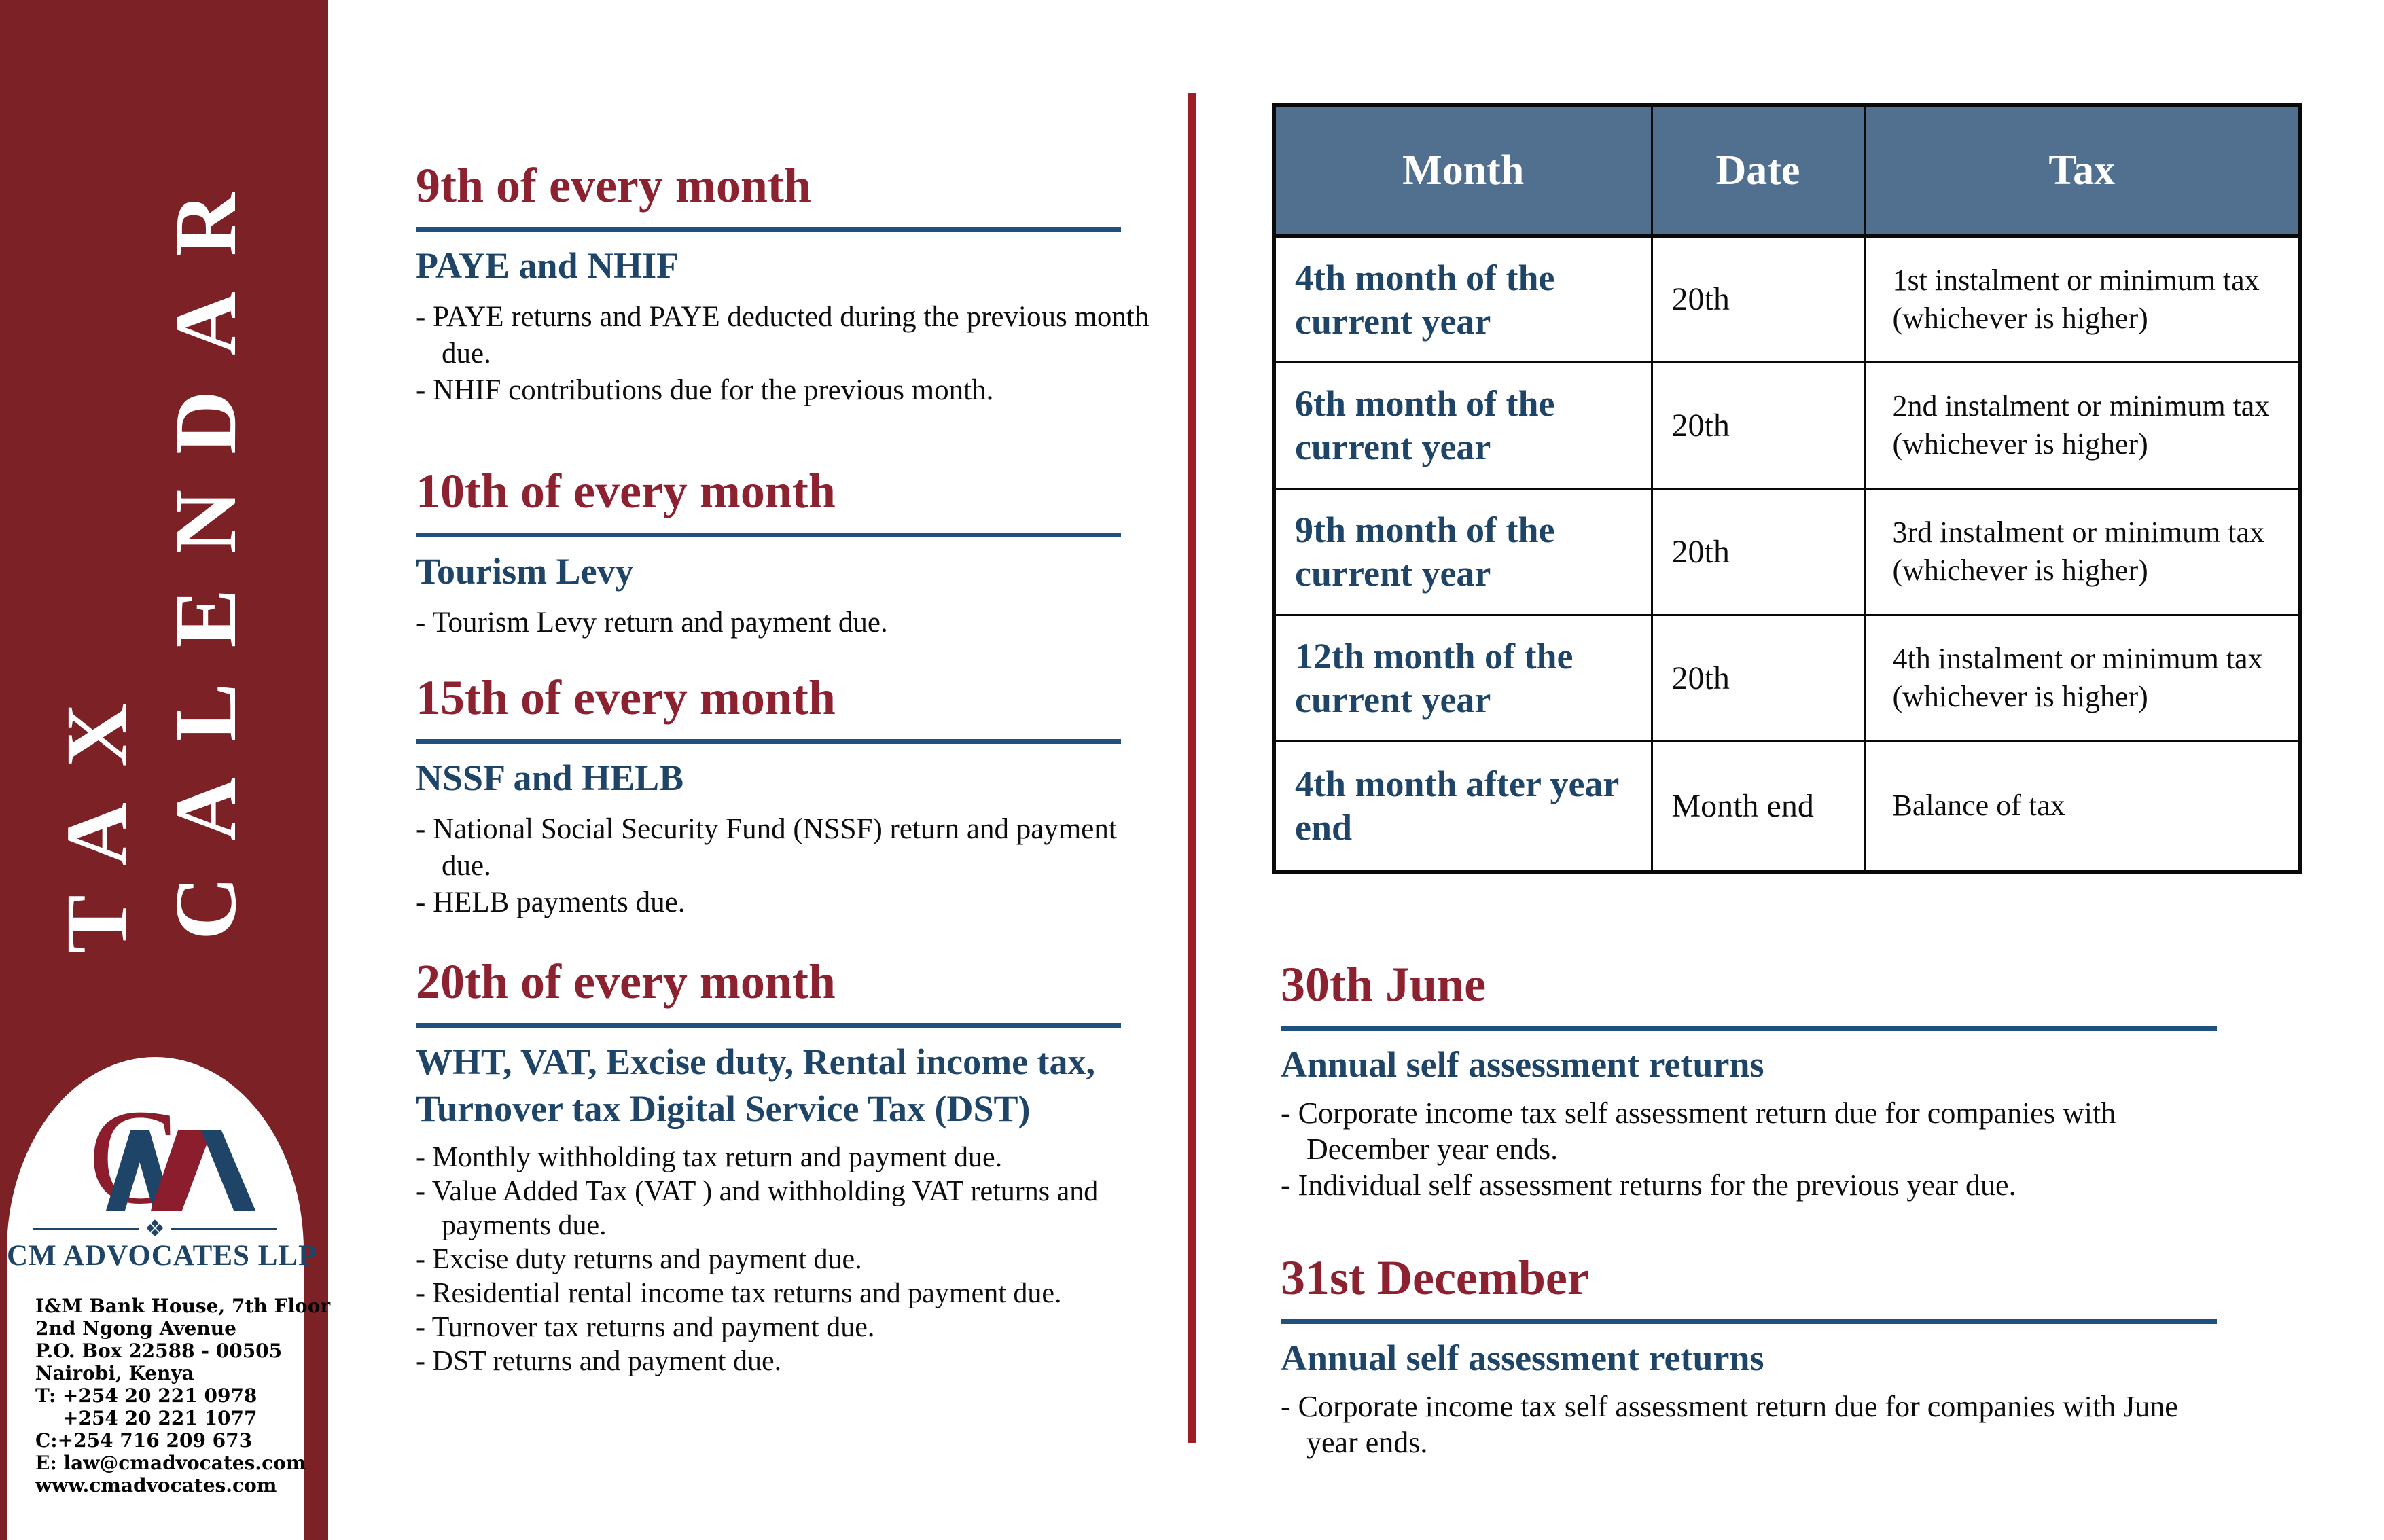 This screenshot has width=2384, height=1540. Describe the element at coordinates (224, 1229) in the screenshot. I see `logo-rule-right` at that location.